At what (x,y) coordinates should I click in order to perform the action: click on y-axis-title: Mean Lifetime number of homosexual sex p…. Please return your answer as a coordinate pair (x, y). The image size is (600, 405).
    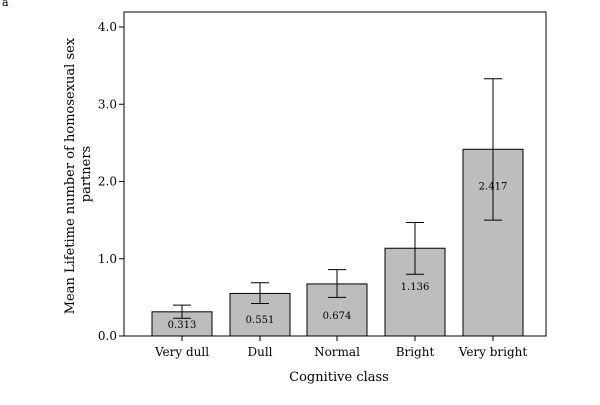
    Looking at the image, I should click on (78, 174).